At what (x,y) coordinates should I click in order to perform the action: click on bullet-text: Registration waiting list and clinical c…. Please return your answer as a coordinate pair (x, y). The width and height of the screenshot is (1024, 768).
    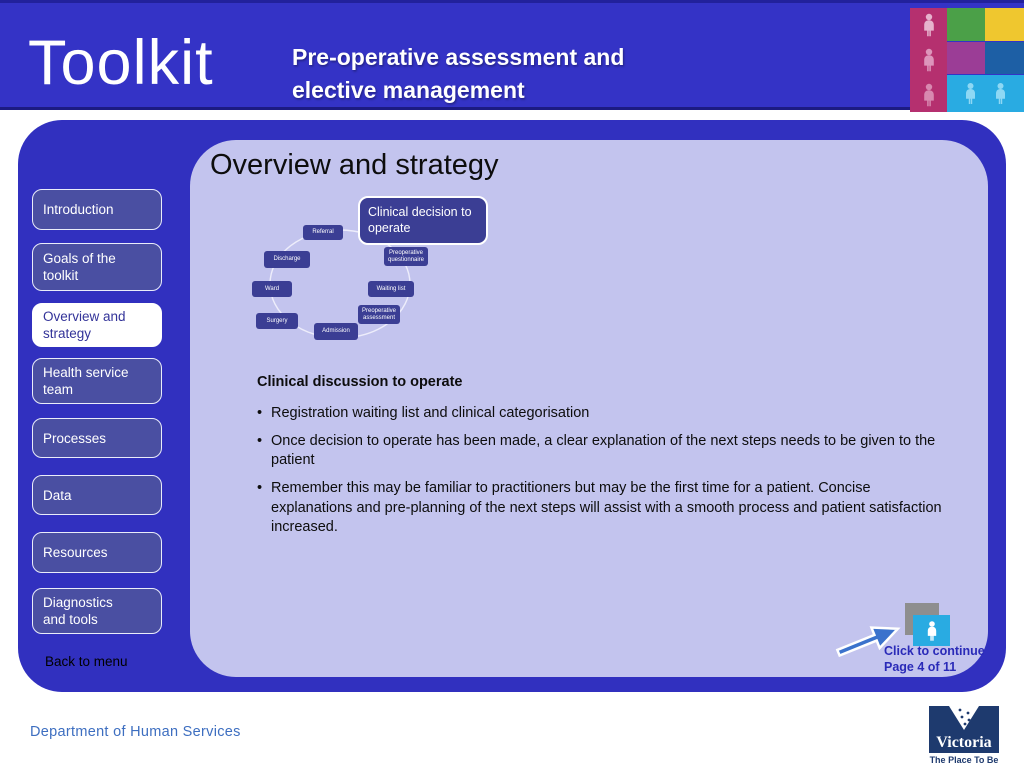
    Looking at the image, I should click on (430, 413).